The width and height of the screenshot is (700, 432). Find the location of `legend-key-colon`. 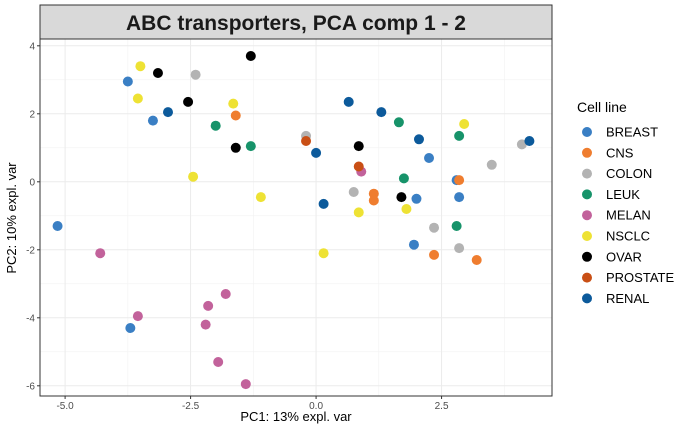

legend-key-colon is located at coordinates (587, 173).